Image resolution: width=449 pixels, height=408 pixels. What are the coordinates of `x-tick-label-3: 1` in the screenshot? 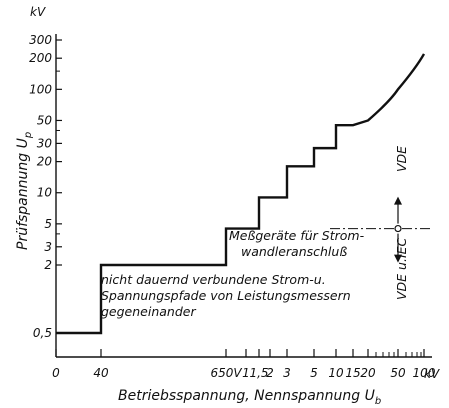 It's located at (246, 373).